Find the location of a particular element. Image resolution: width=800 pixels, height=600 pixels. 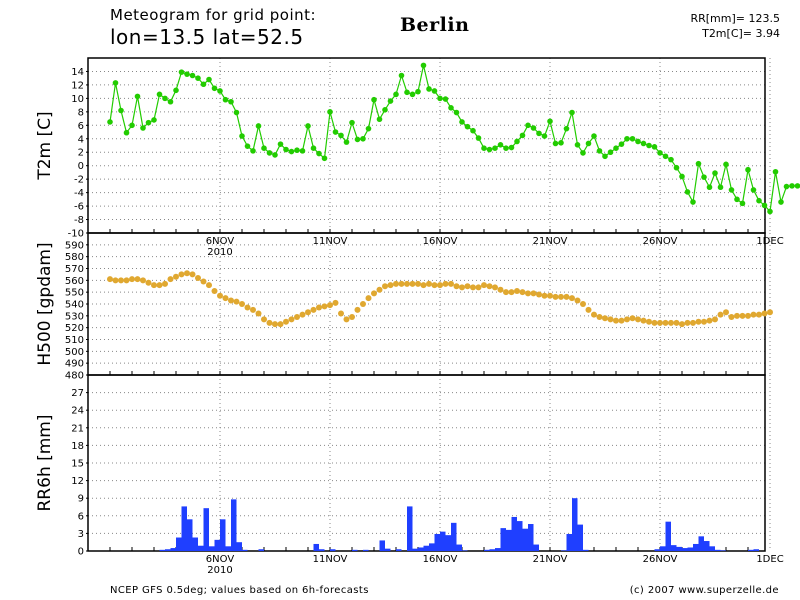

t2m-xtick-label: 6NOV is located at coordinates (220, 241).